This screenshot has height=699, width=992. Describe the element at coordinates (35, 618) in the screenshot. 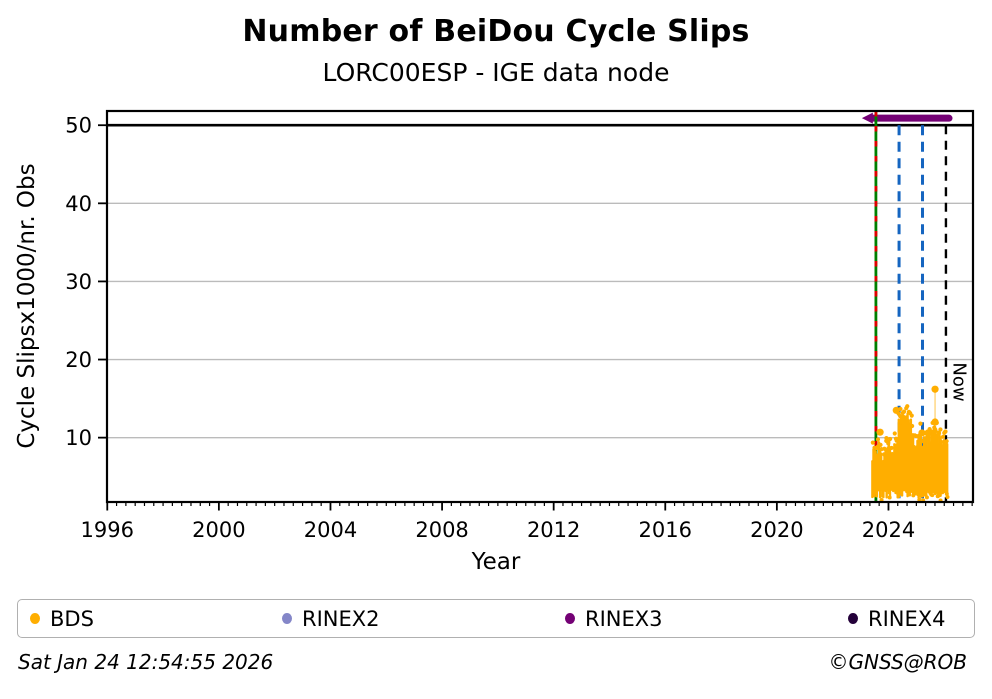

I see `bds-marker-icon` at that location.